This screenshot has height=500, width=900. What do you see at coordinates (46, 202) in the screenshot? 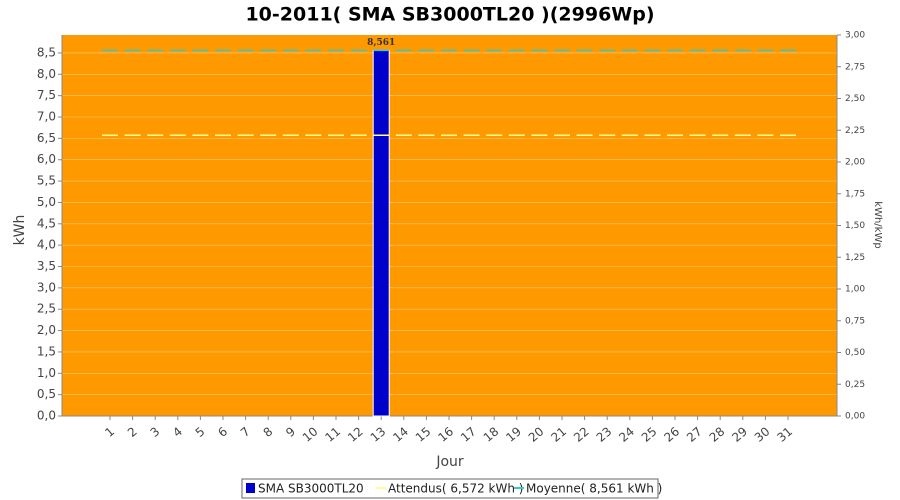
I see `y-tick-label: 5,0` at bounding box center [46, 202].